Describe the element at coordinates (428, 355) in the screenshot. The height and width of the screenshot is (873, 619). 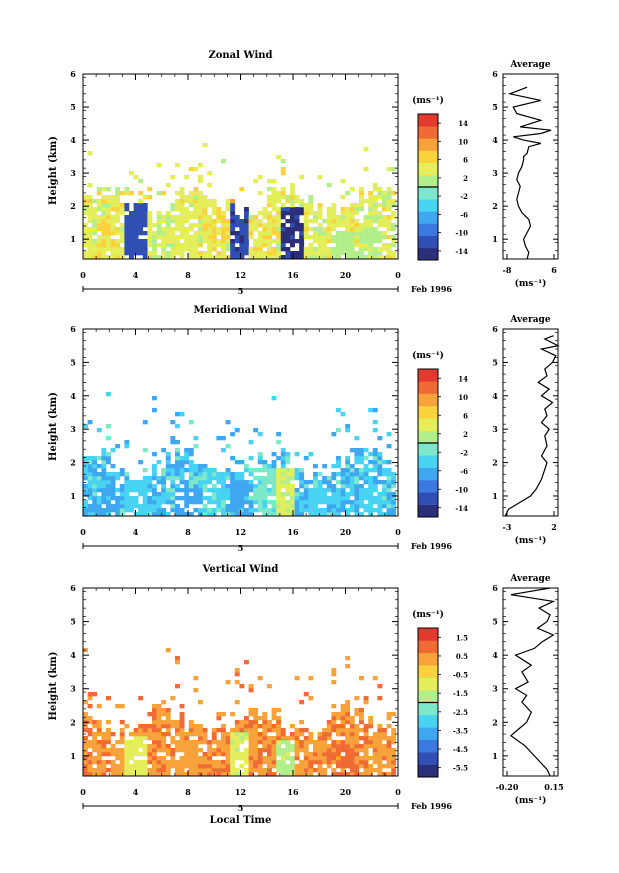
I see `colorbar-unit: (ms⁻¹)` at that location.